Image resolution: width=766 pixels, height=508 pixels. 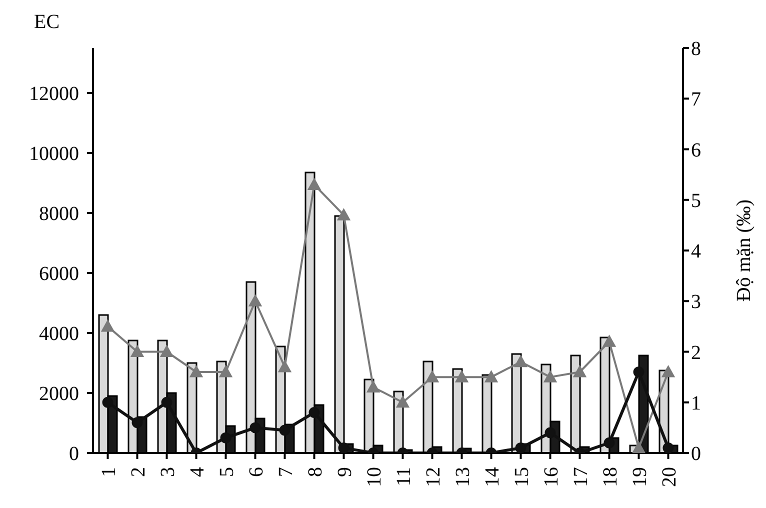 What do you see at coordinates (639, 477) in the screenshot?
I see `x-tick-label: 19` at bounding box center [639, 477].